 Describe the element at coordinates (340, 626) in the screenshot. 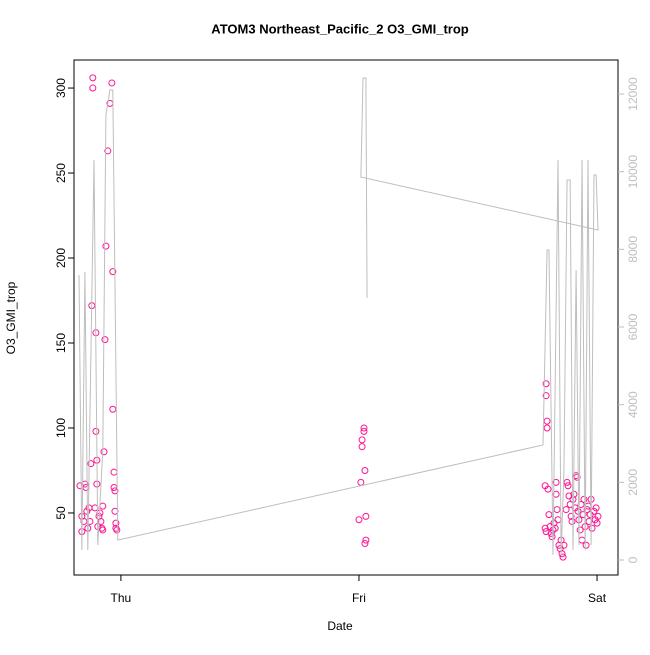

I see `x-axis-label: Date` at that location.